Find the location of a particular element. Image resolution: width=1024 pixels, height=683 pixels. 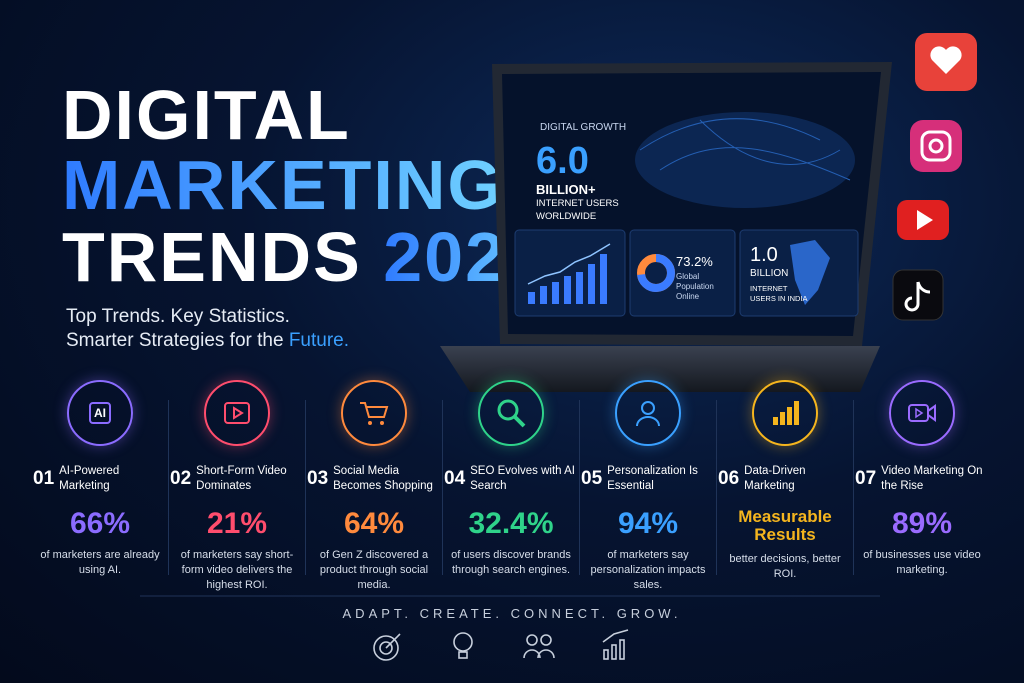

card-number: 02 is located at coordinates (181, 478).